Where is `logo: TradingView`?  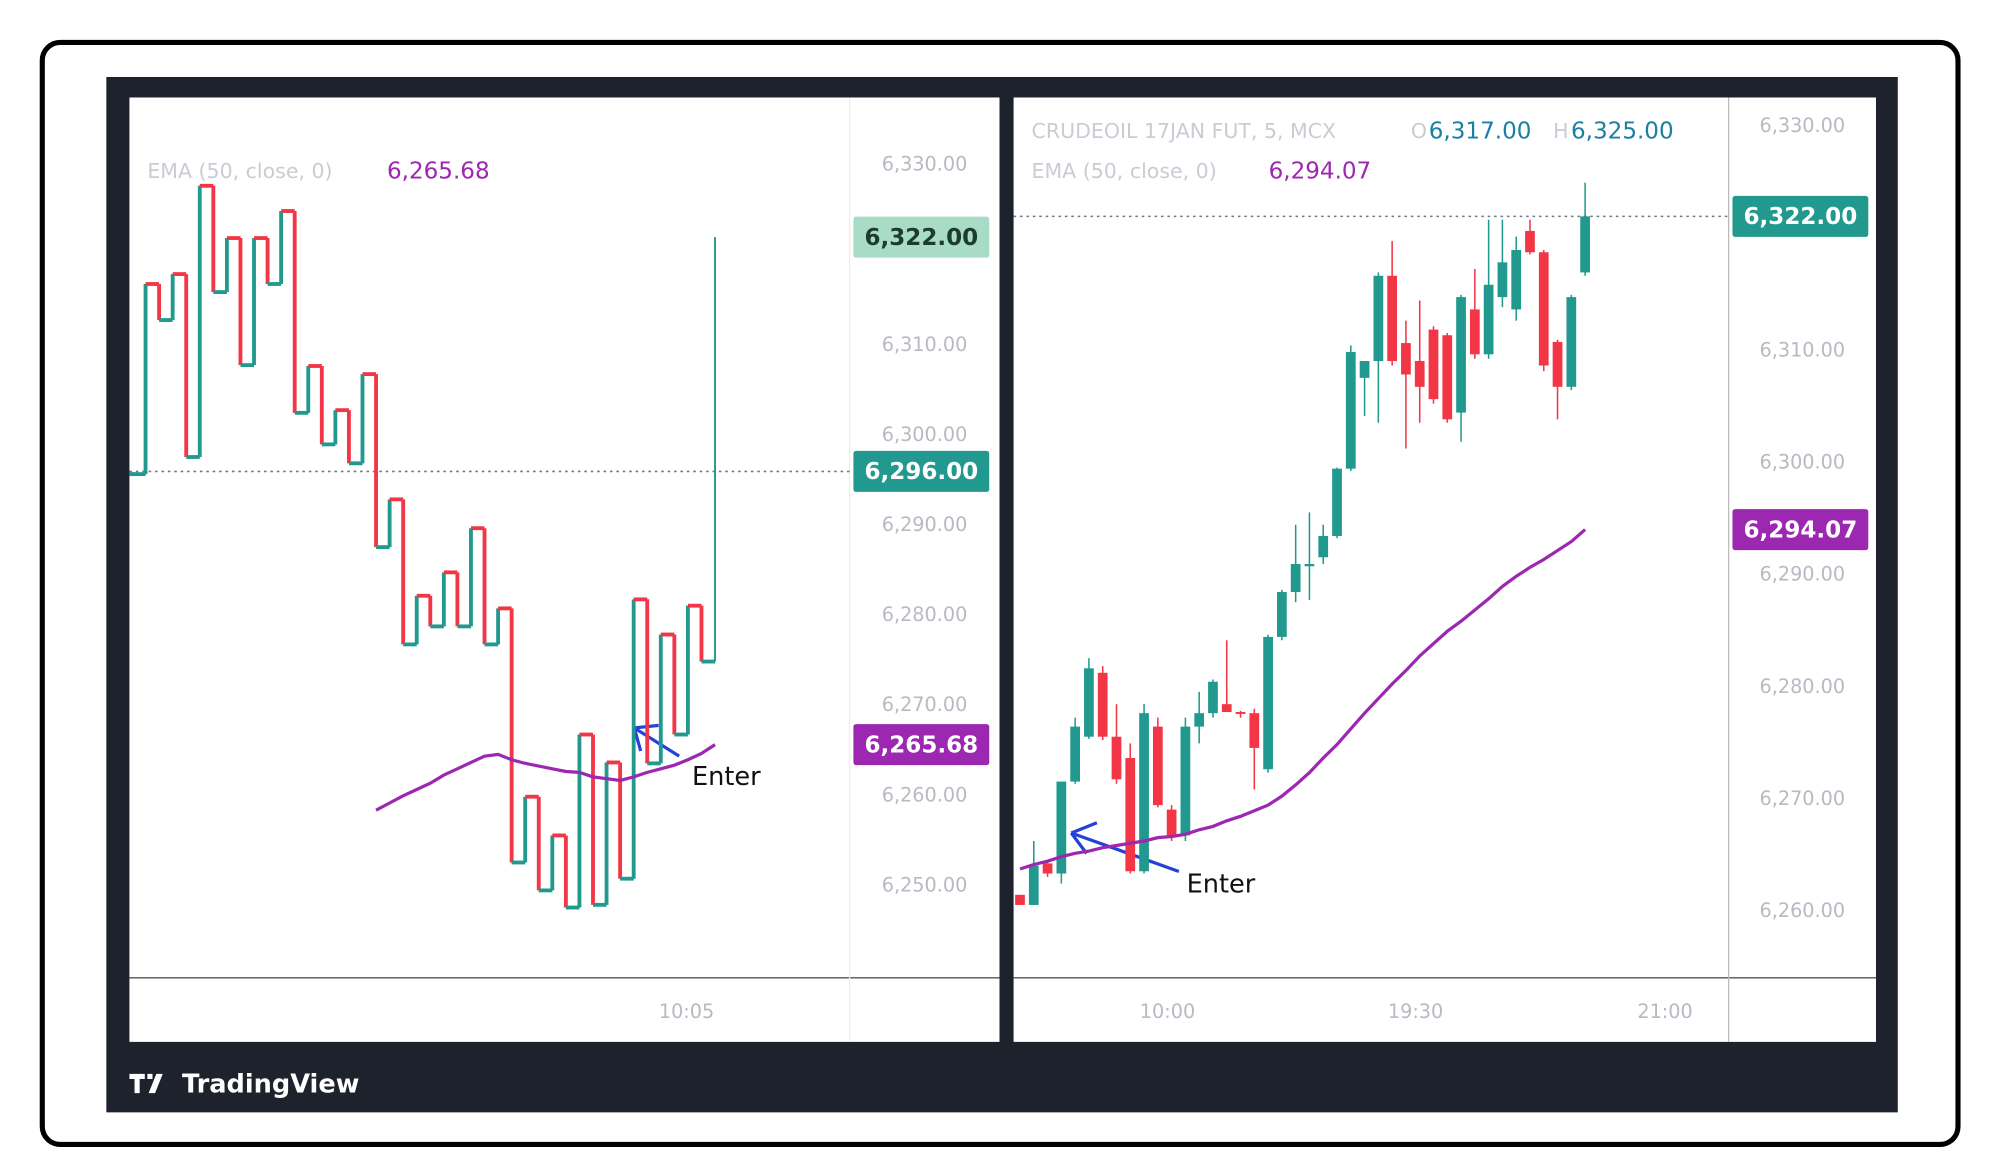
logo: TradingView is located at coordinates (244, 1084).